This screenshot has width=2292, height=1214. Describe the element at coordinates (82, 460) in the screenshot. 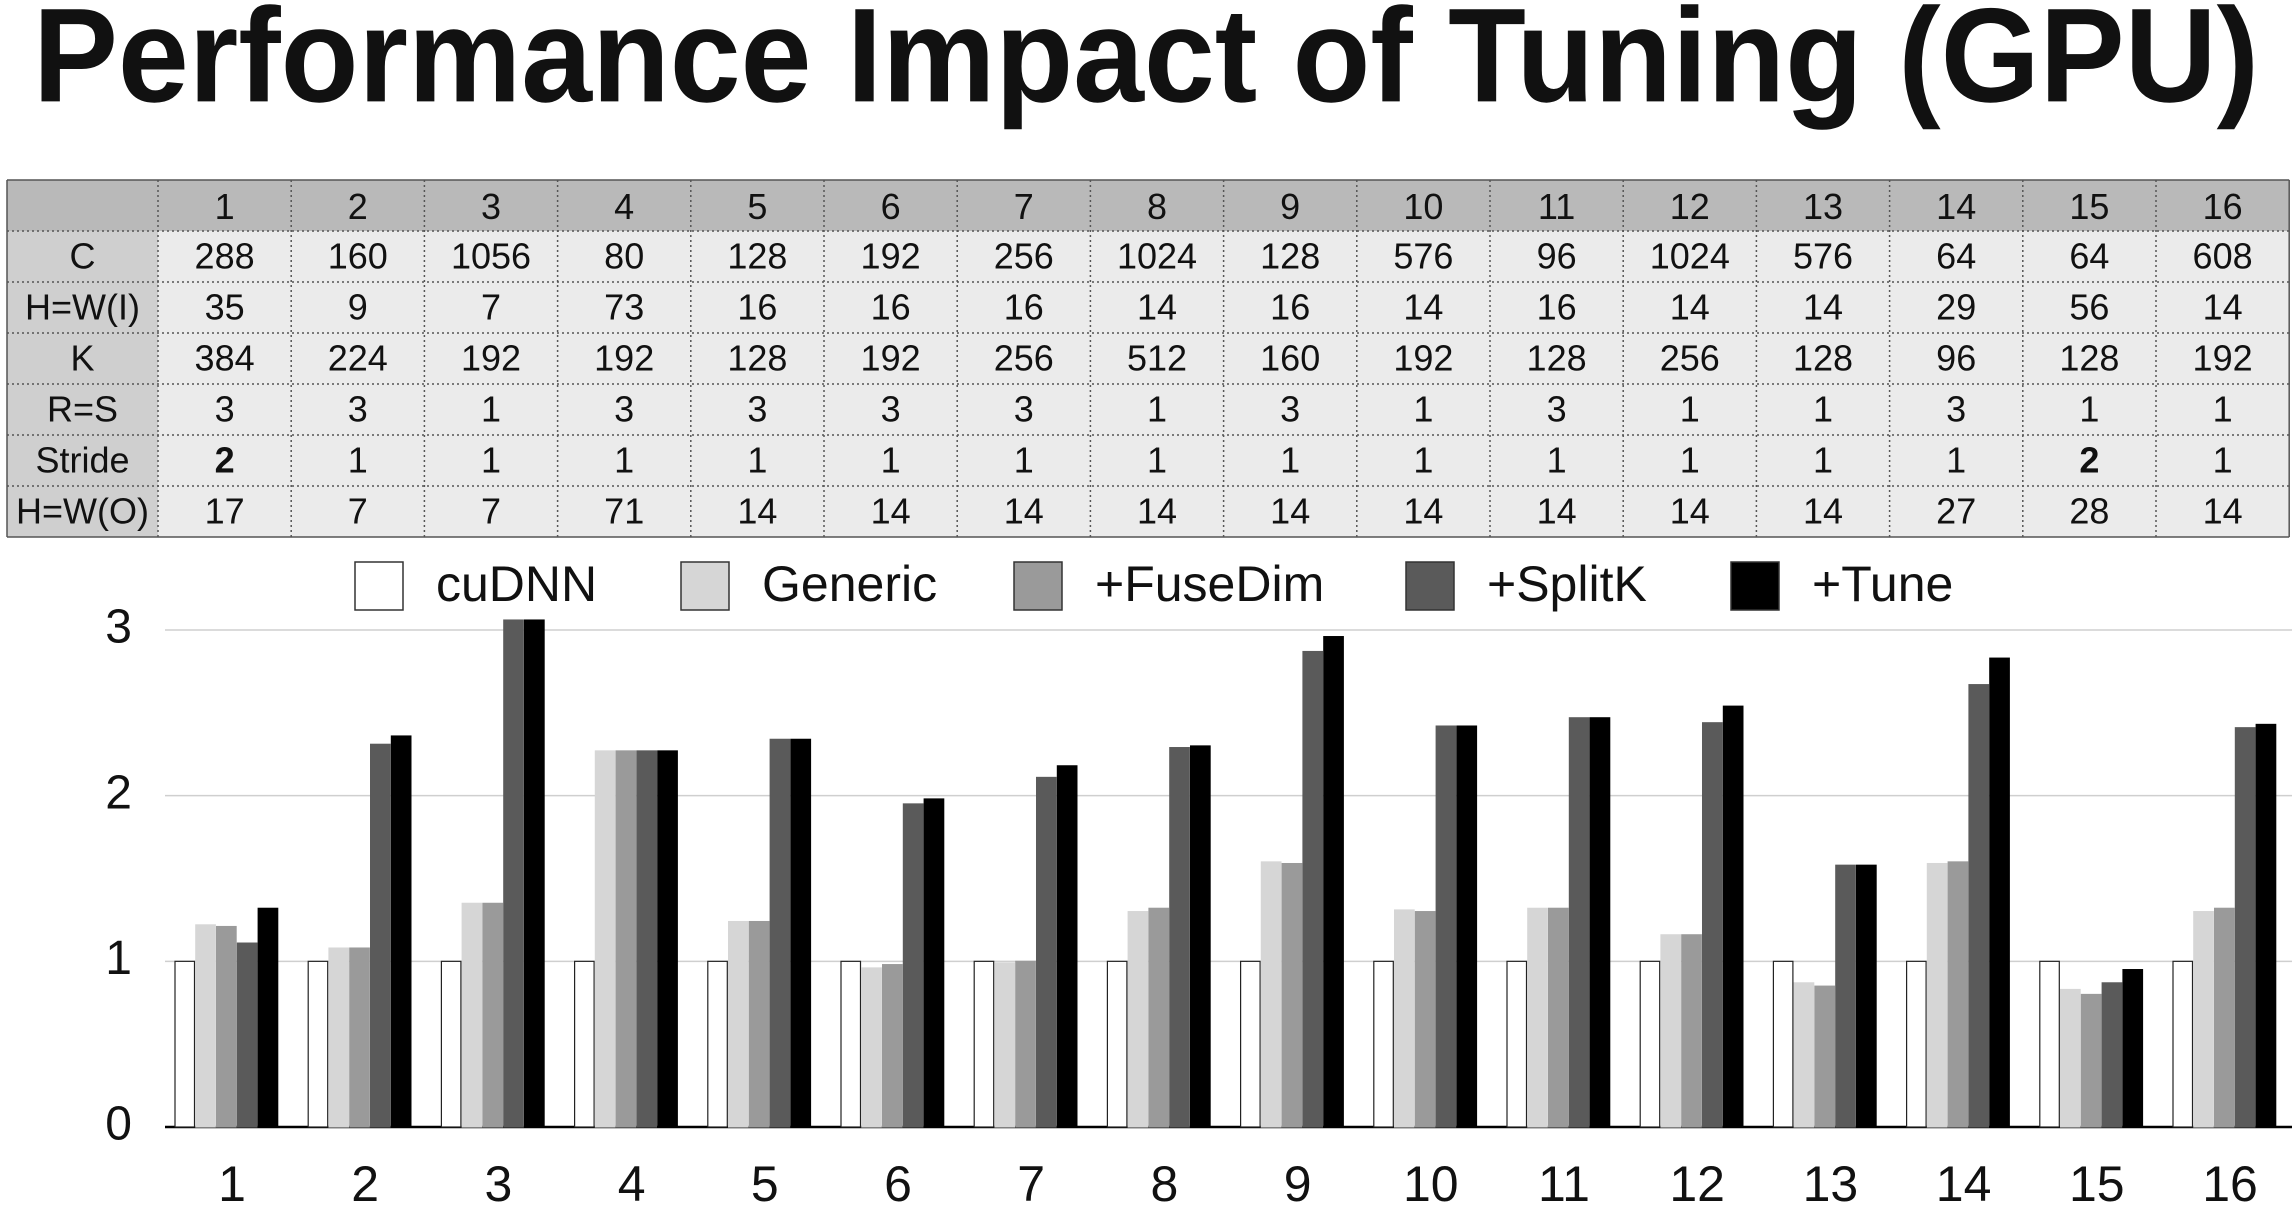

I see `row-header: Stride` at that location.